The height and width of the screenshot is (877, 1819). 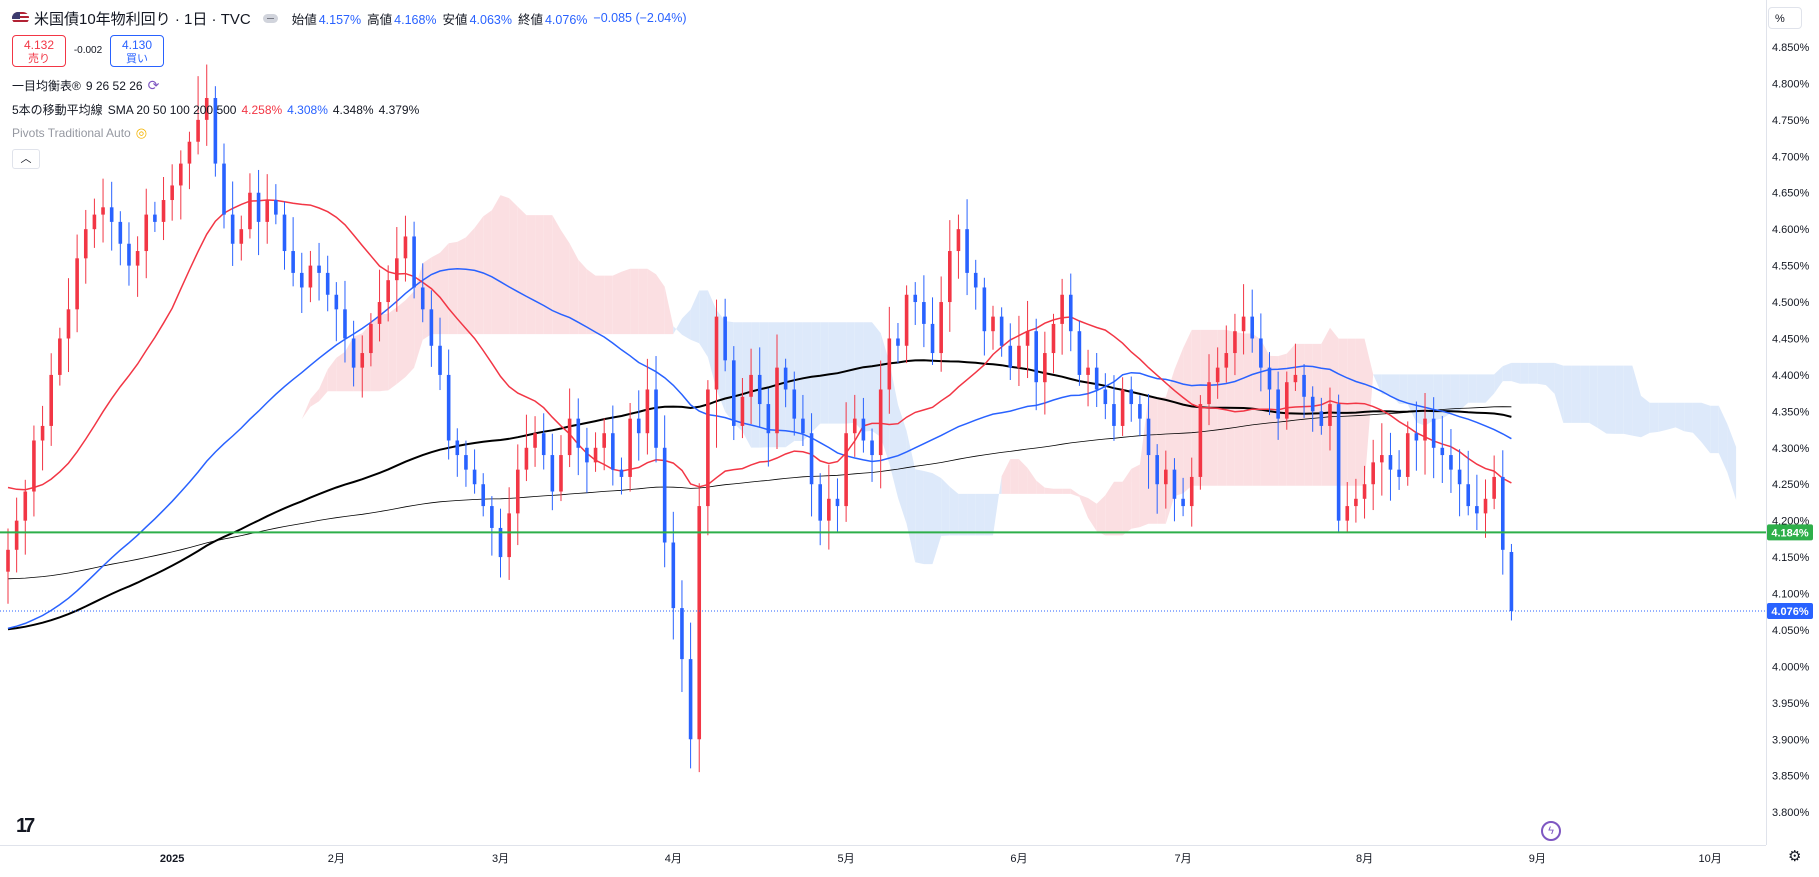 I want to click on symbol-title: 米国債10年物利回り · 1日 · TVC, so click(x=142, y=19).